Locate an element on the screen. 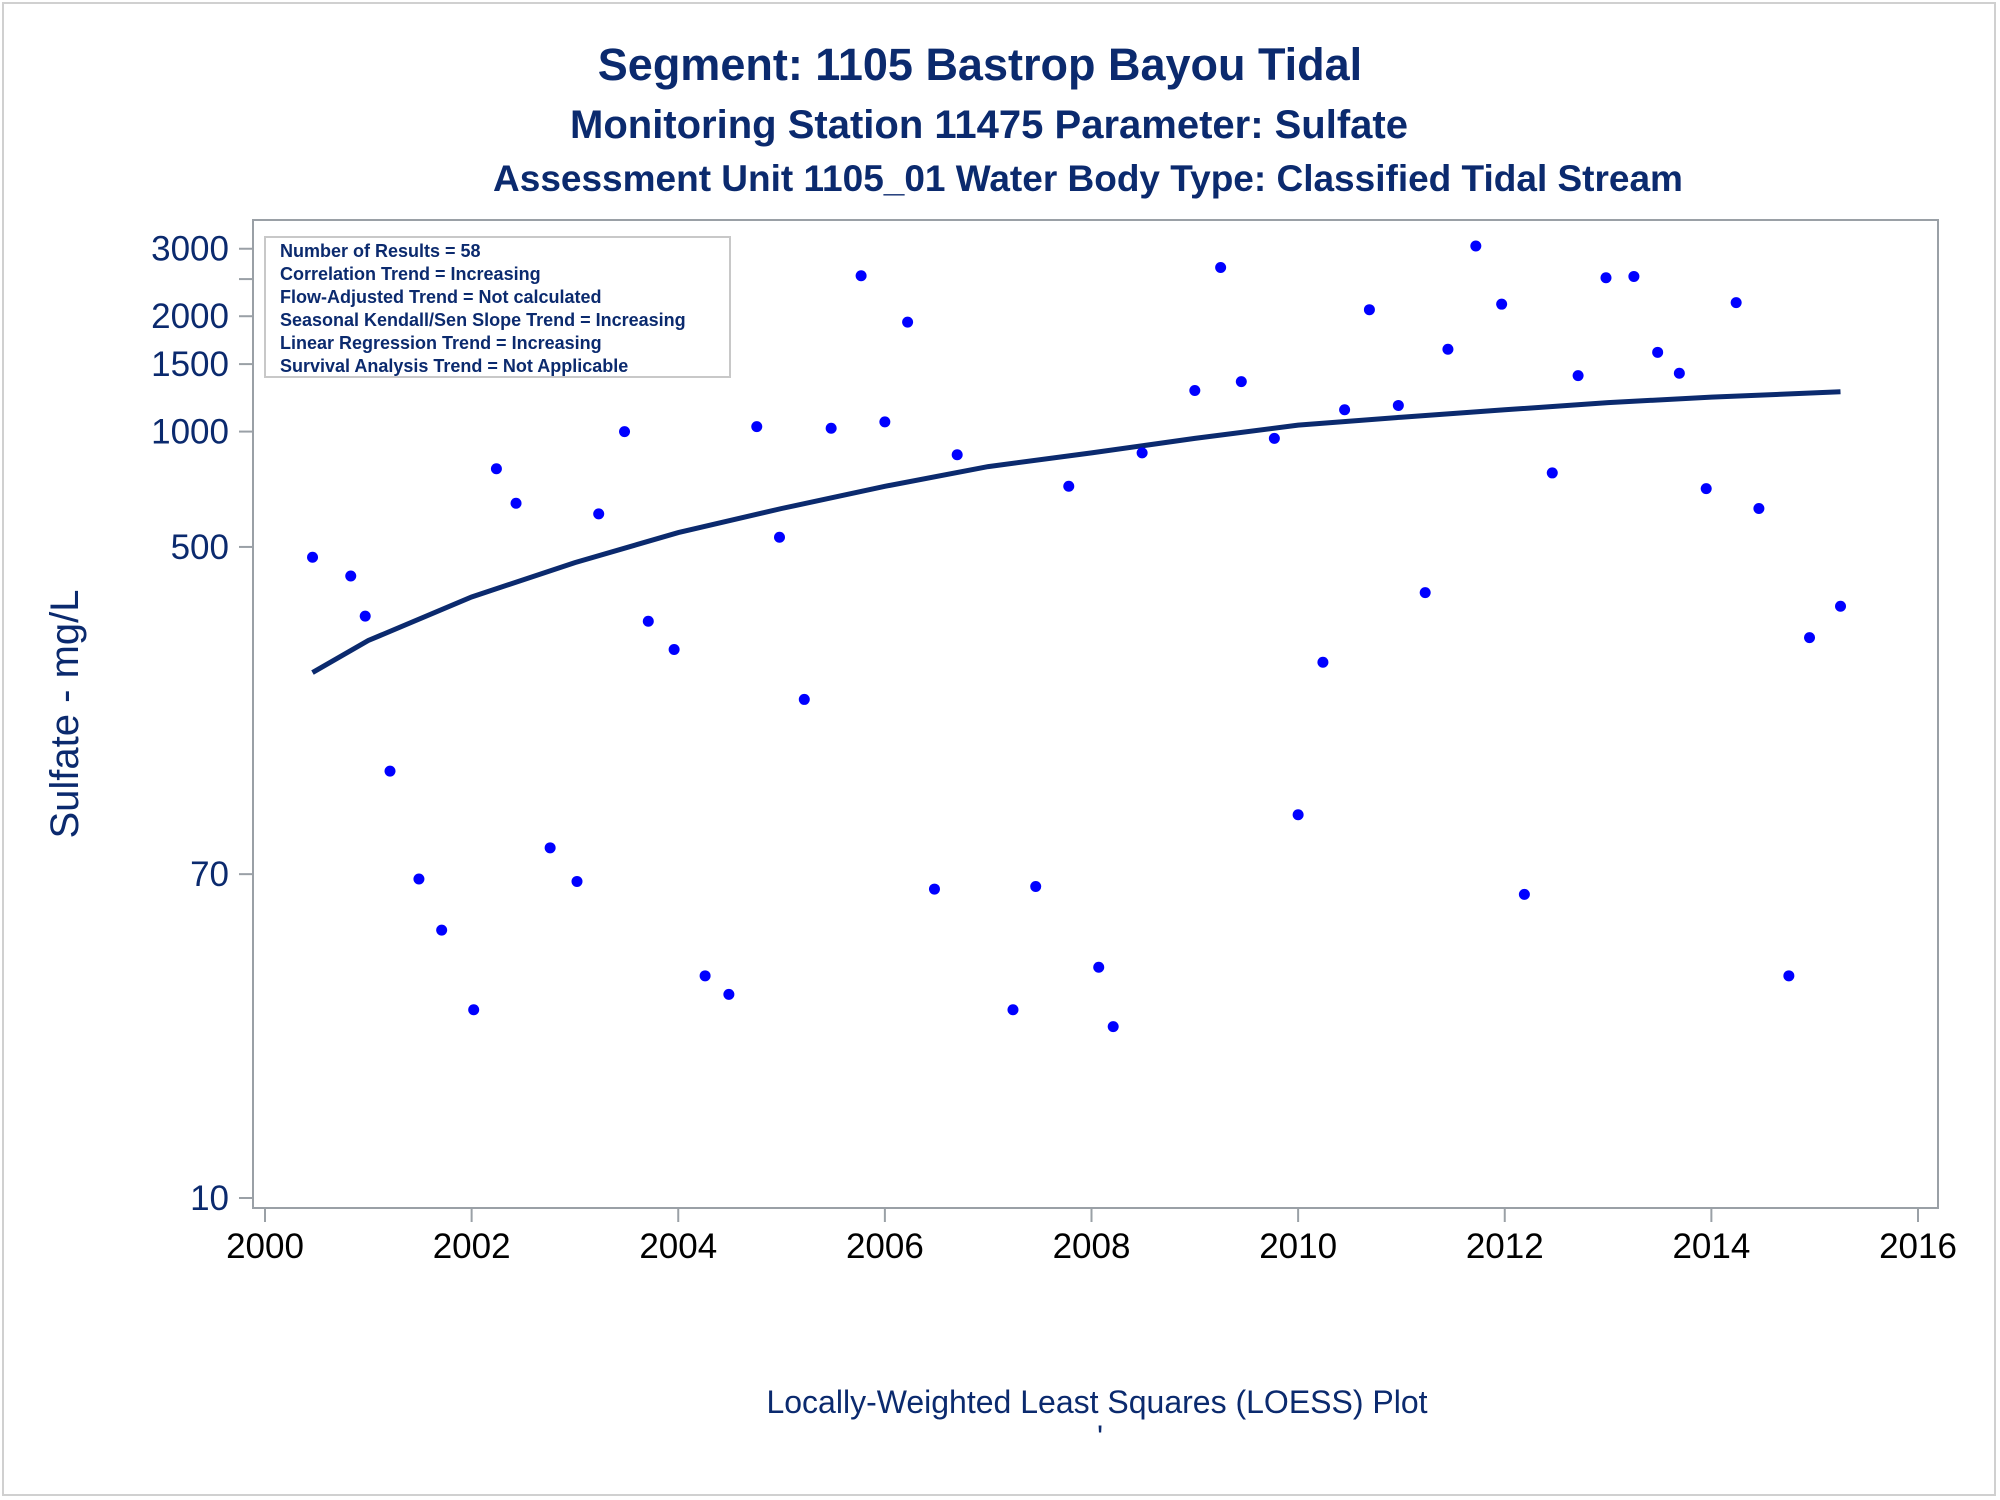 The image size is (2000, 1500). x-tick-label: 2004 is located at coordinates (678, 1246).